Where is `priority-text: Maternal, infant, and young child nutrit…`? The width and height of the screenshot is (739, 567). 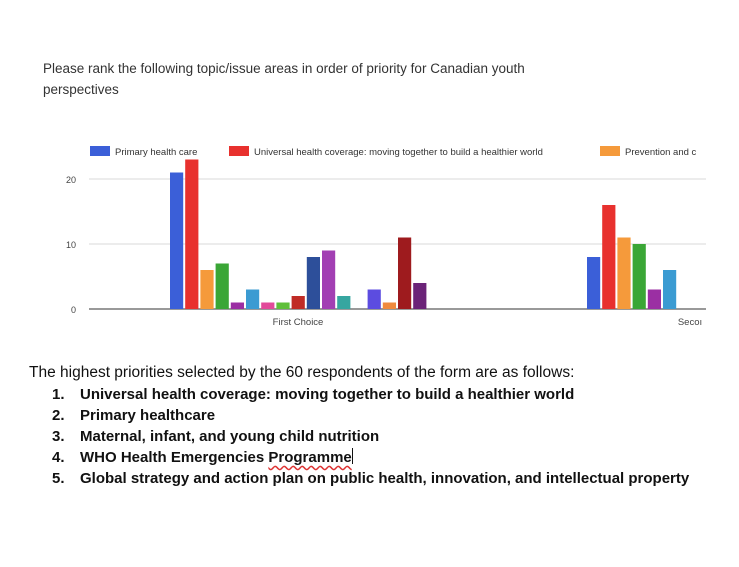
priority-text: Maternal, infant, and young child nutrit… is located at coordinates (230, 436).